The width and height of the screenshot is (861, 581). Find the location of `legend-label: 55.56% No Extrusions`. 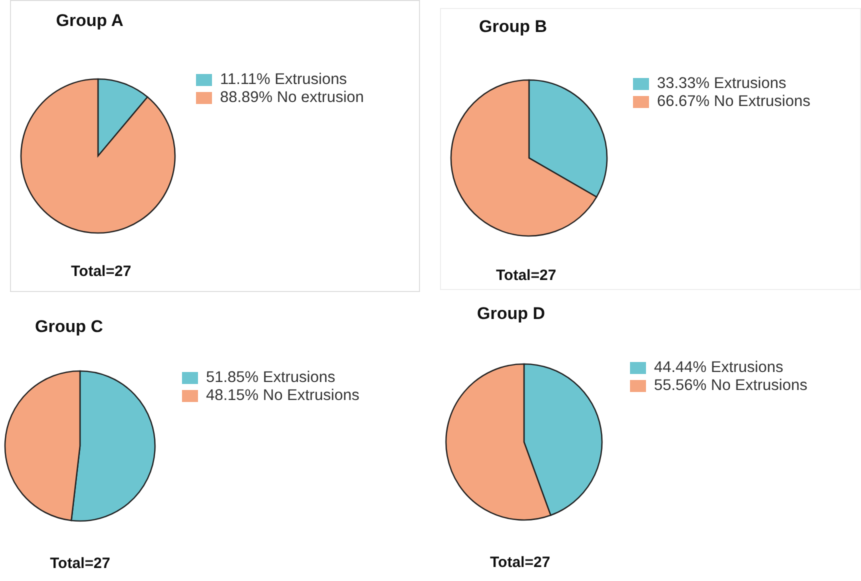

legend-label: 55.56% No Extrusions is located at coordinates (731, 385).